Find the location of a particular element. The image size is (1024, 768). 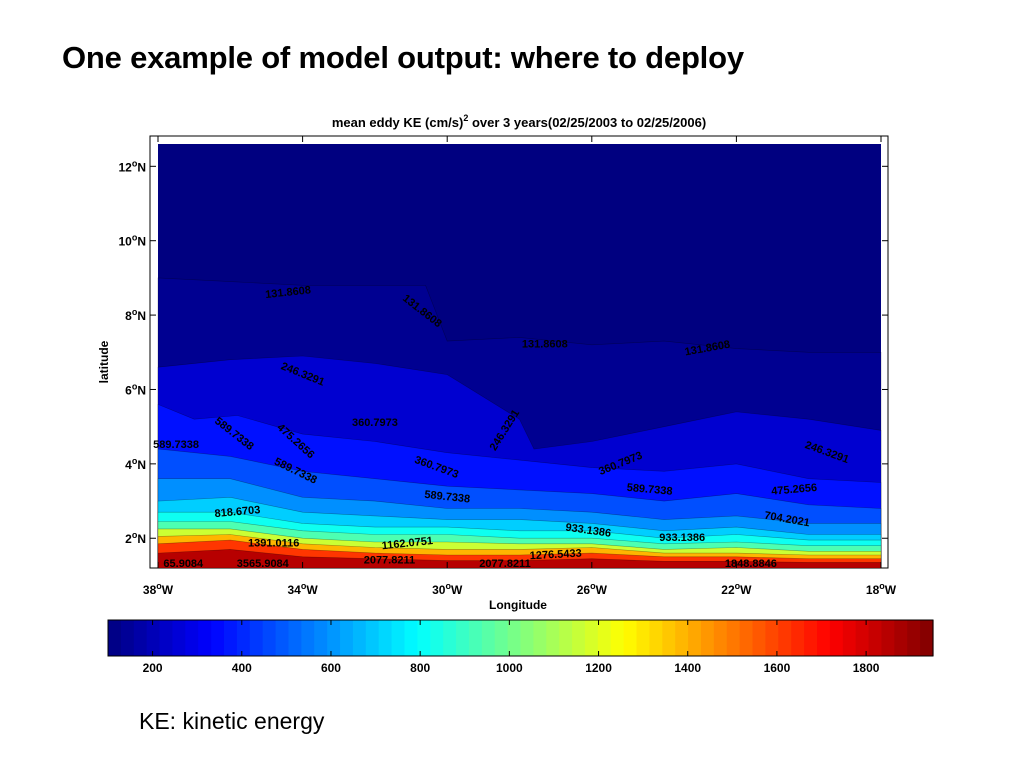

colorbar-tick-label: 200 is located at coordinates (153, 668).